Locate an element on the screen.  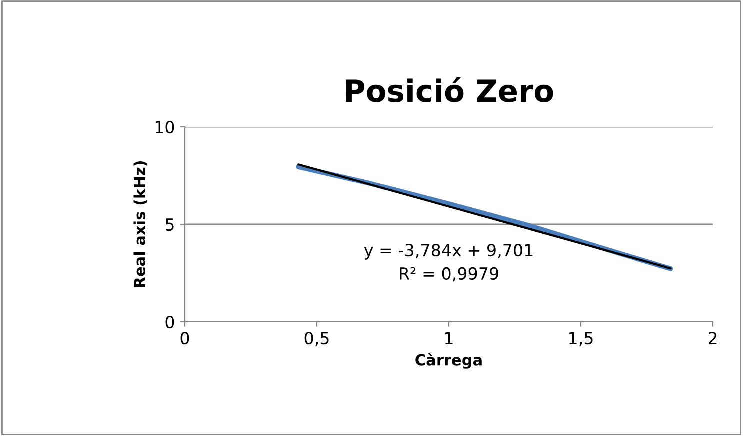
chart-title: Posició Zero is located at coordinates (450, 90).